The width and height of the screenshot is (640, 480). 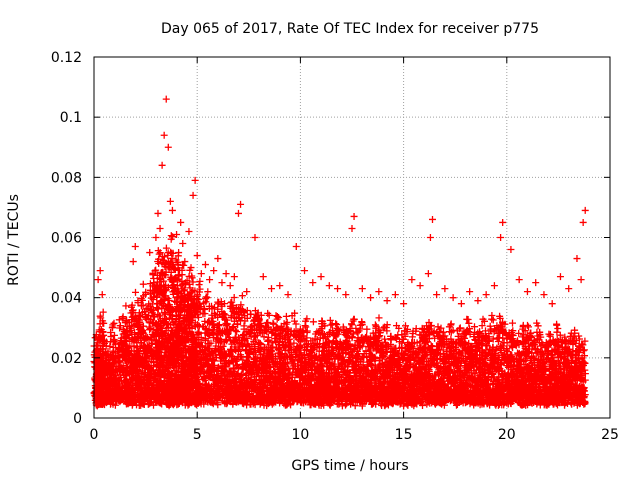 What do you see at coordinates (66, 359) in the screenshot?
I see `y-tick-label: 0.02` at bounding box center [66, 359].